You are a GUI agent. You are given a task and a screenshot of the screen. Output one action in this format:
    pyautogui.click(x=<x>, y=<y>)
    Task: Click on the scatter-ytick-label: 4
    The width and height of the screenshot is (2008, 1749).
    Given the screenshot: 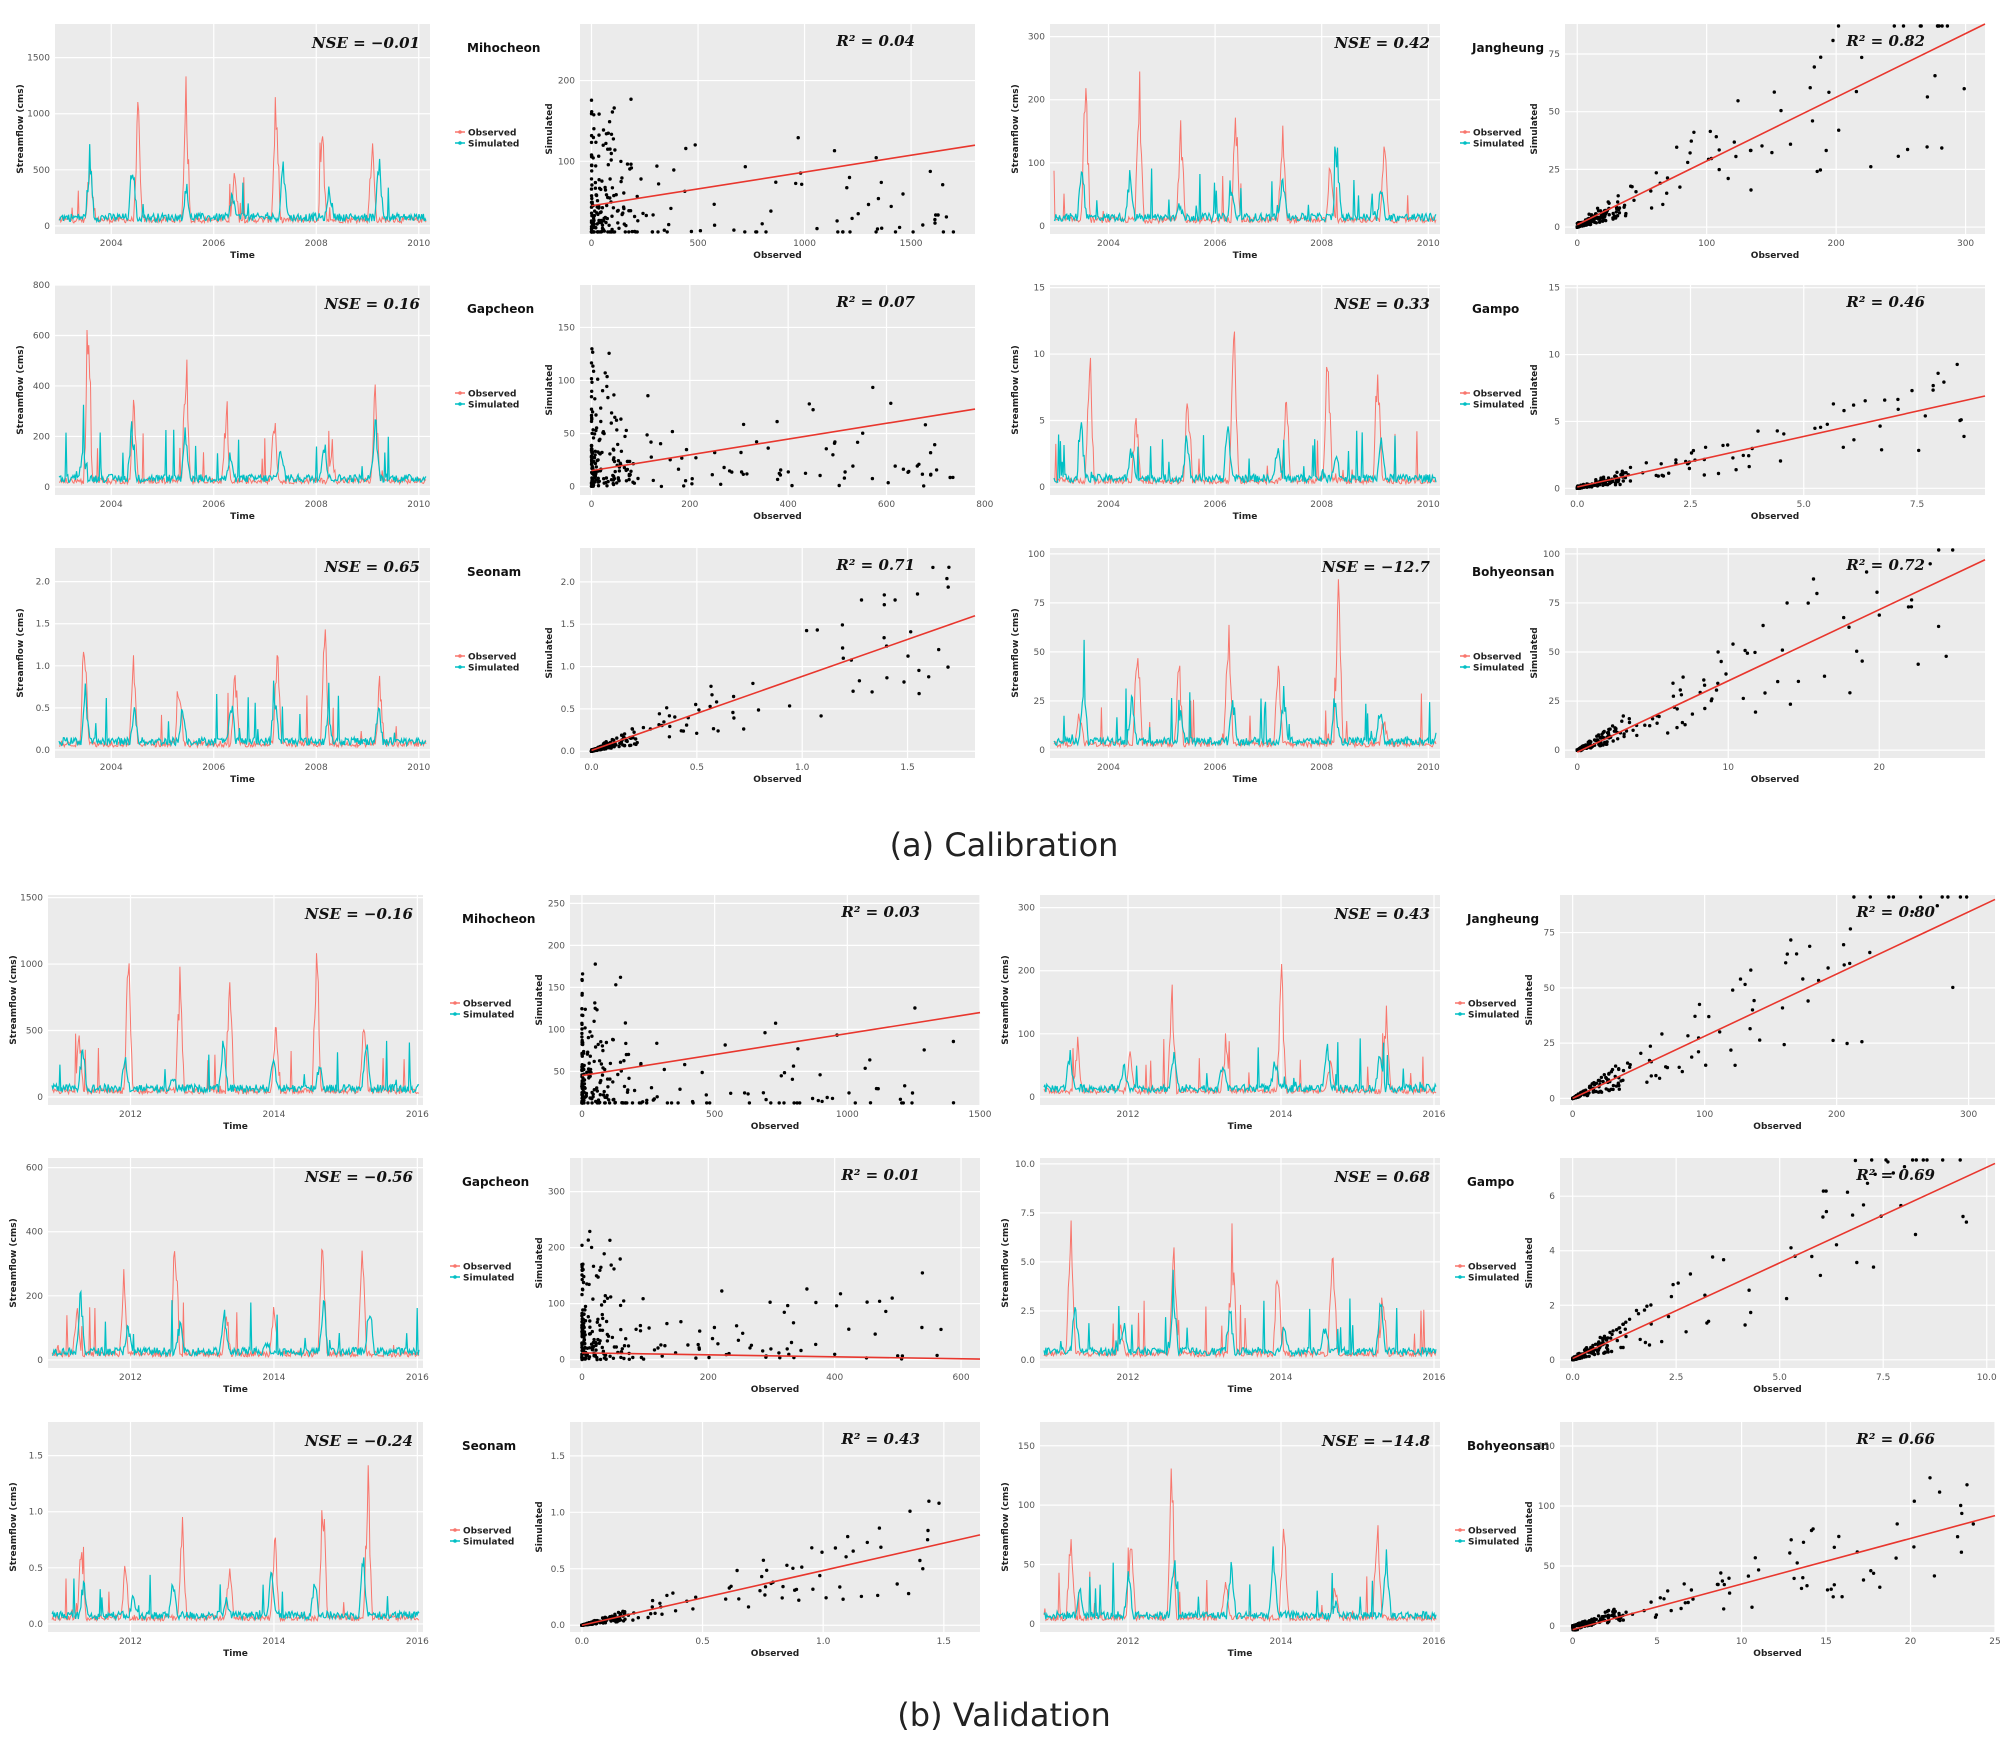 What is the action you would take?
    pyautogui.click(x=1552, y=1252)
    